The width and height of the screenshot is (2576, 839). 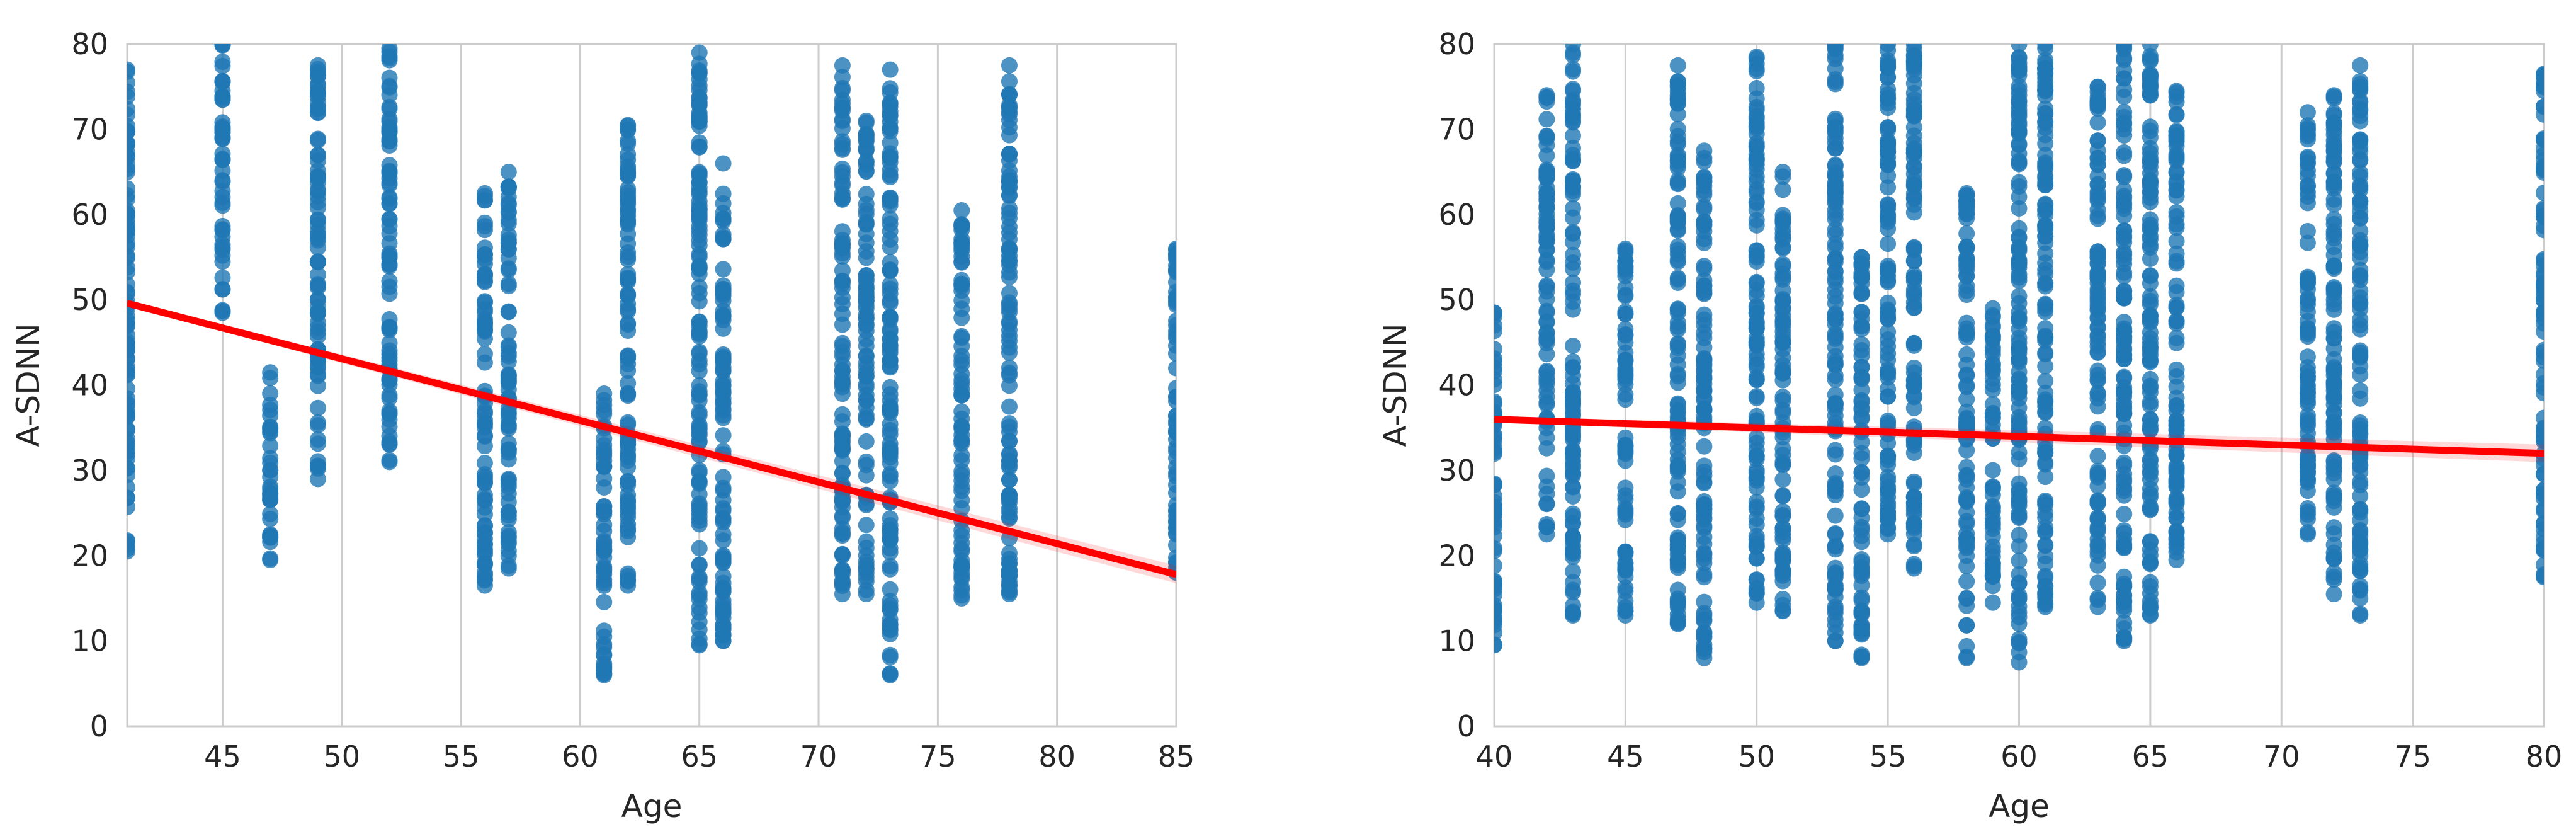 What do you see at coordinates (99, 726) in the screenshot?
I see `y-tick-label: 0` at bounding box center [99, 726].